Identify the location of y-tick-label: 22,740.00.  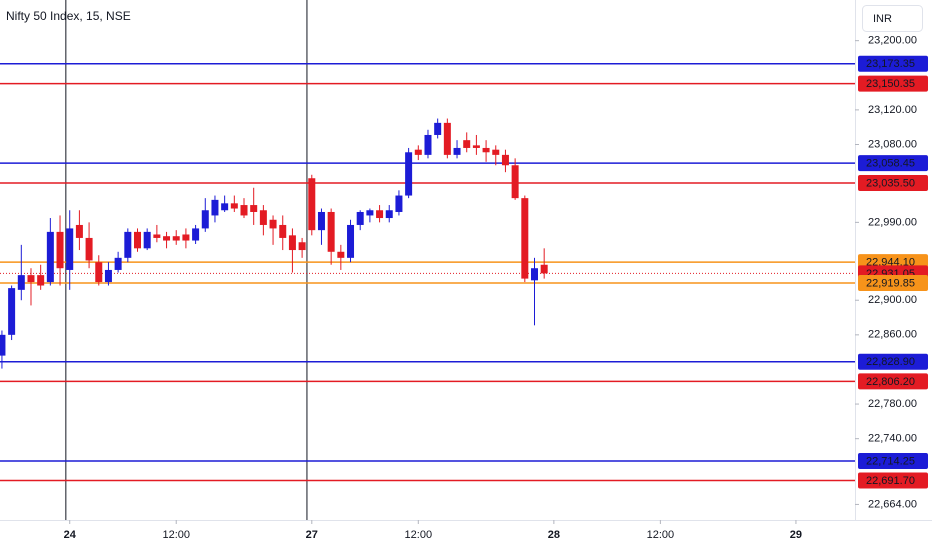
(892, 439).